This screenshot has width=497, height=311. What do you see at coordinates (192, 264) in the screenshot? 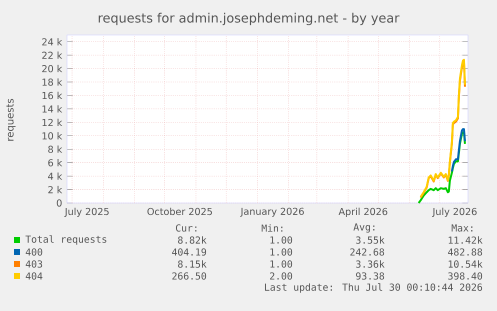
I see `text: 8.15k` at bounding box center [192, 264].